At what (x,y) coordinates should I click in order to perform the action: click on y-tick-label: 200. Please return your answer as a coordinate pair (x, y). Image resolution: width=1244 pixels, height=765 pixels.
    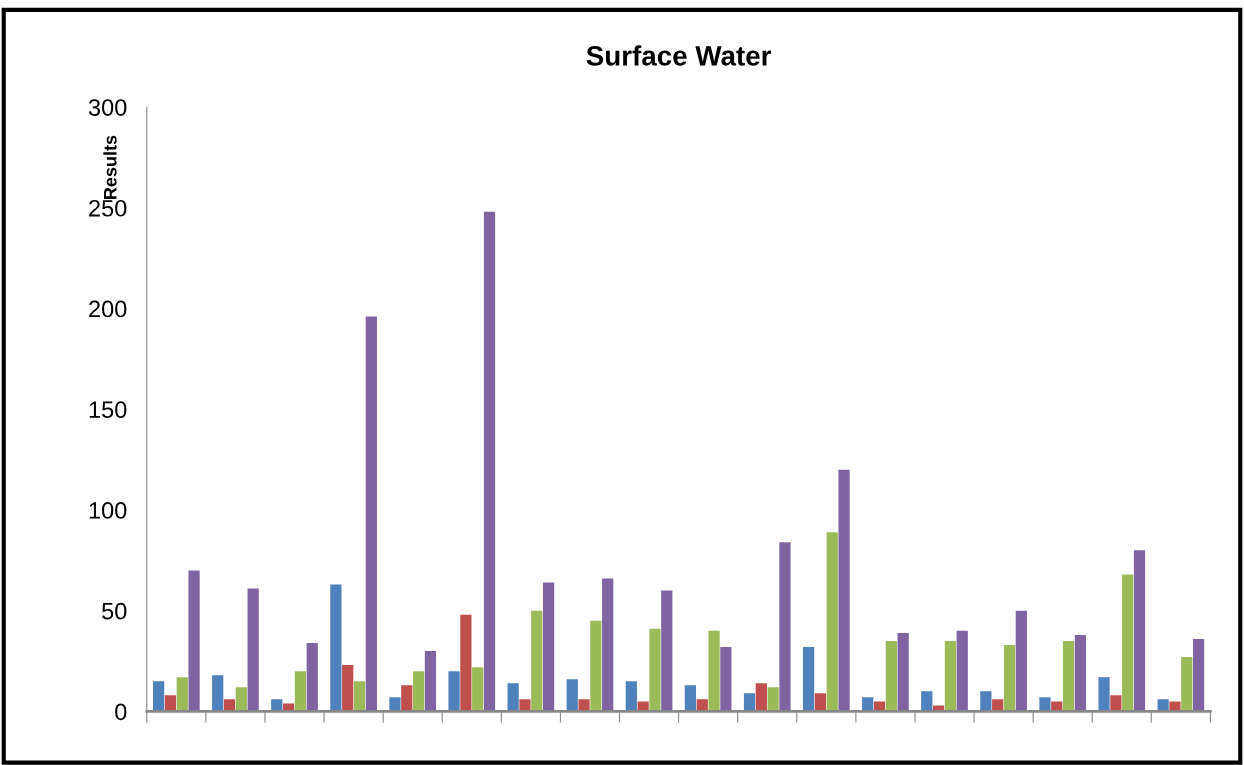
    Looking at the image, I should click on (108, 309).